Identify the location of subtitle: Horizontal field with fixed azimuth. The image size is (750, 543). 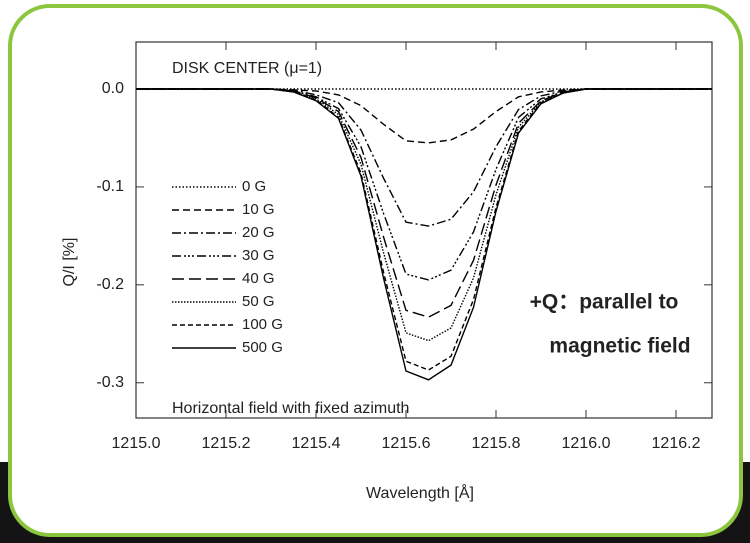
(290, 408).